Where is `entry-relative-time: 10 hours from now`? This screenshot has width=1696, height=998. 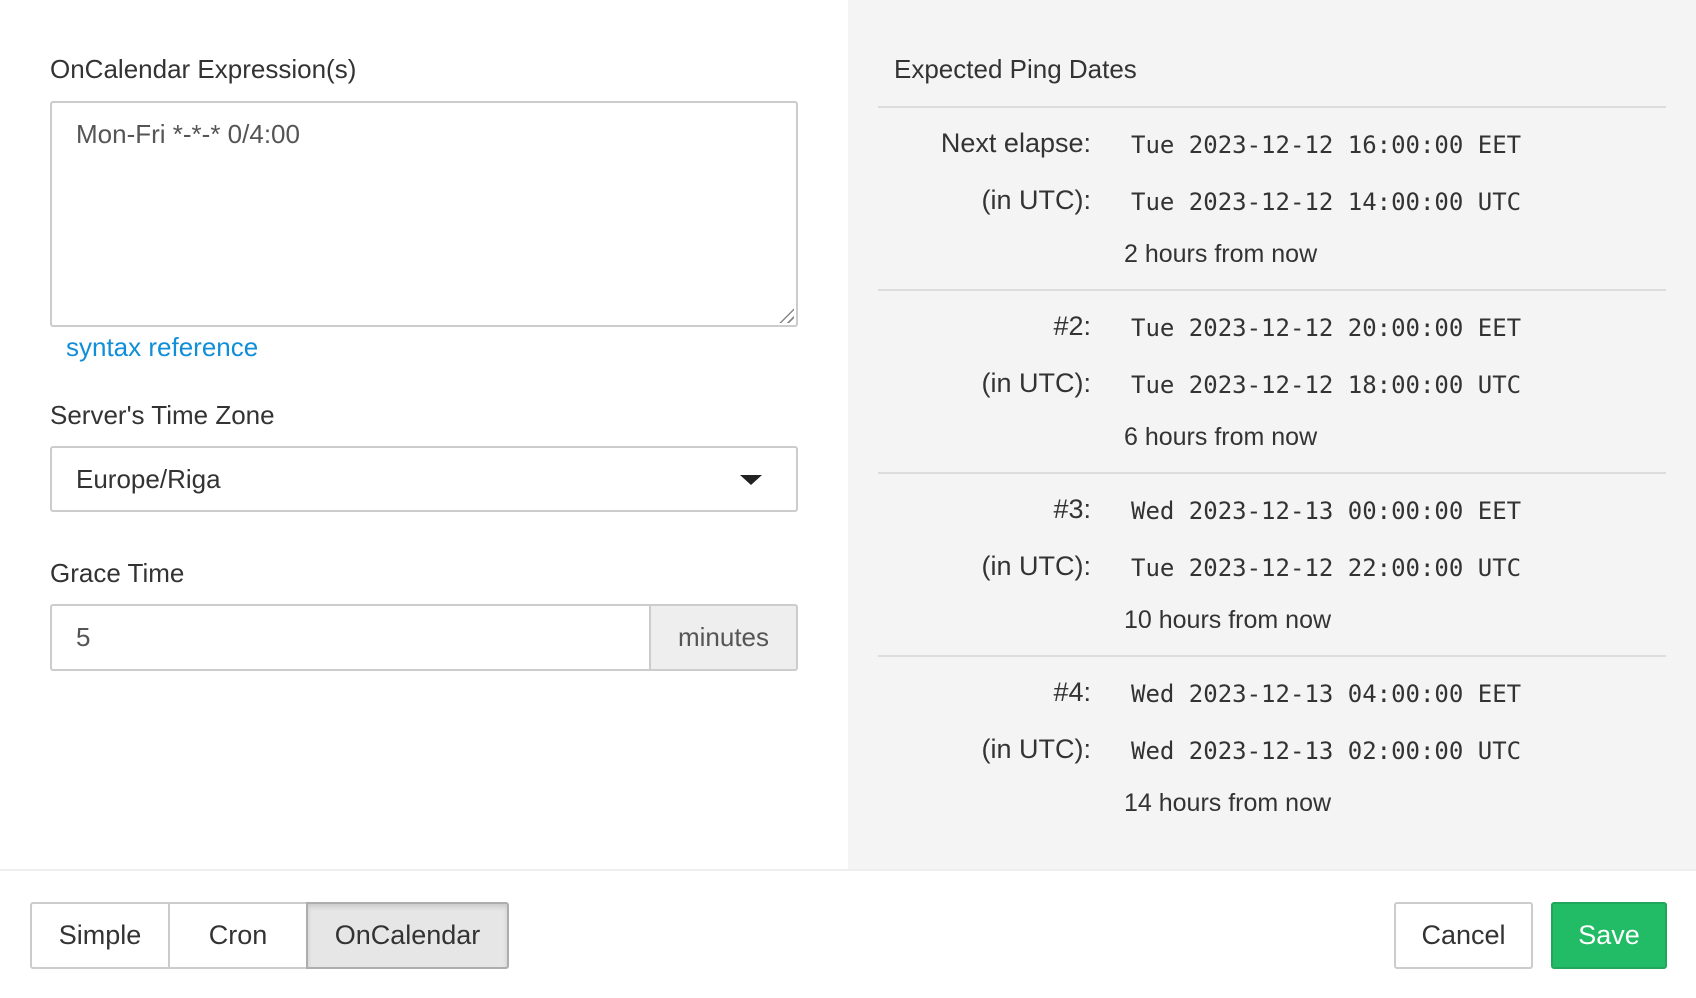 entry-relative-time: 10 hours from now is located at coordinates (1228, 620).